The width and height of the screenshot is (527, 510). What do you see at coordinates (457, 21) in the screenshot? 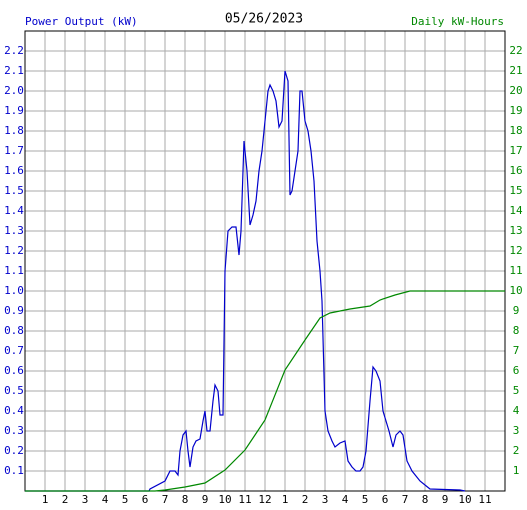
I see `right-axis-label: Daily kW-Hours` at bounding box center [457, 21].